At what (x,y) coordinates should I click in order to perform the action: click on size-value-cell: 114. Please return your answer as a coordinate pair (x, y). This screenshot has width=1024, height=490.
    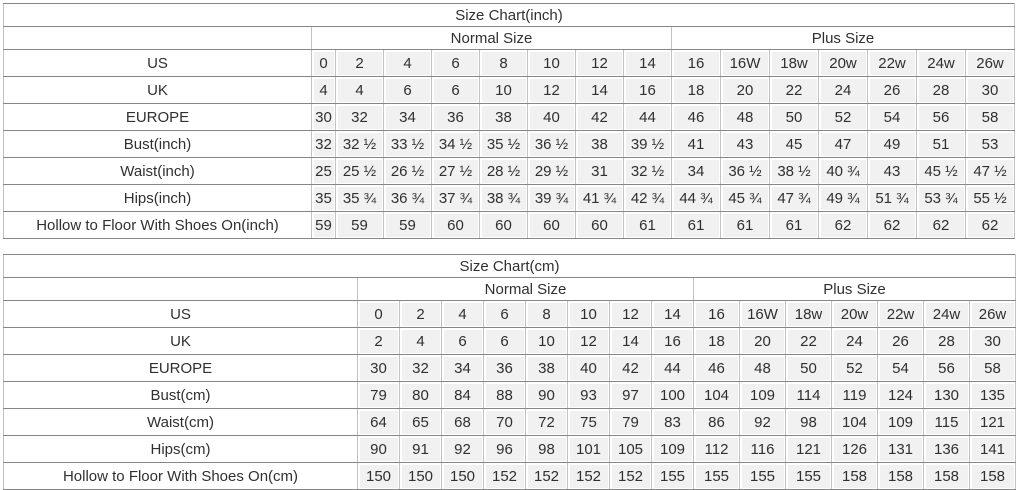
    Looking at the image, I should click on (808, 395).